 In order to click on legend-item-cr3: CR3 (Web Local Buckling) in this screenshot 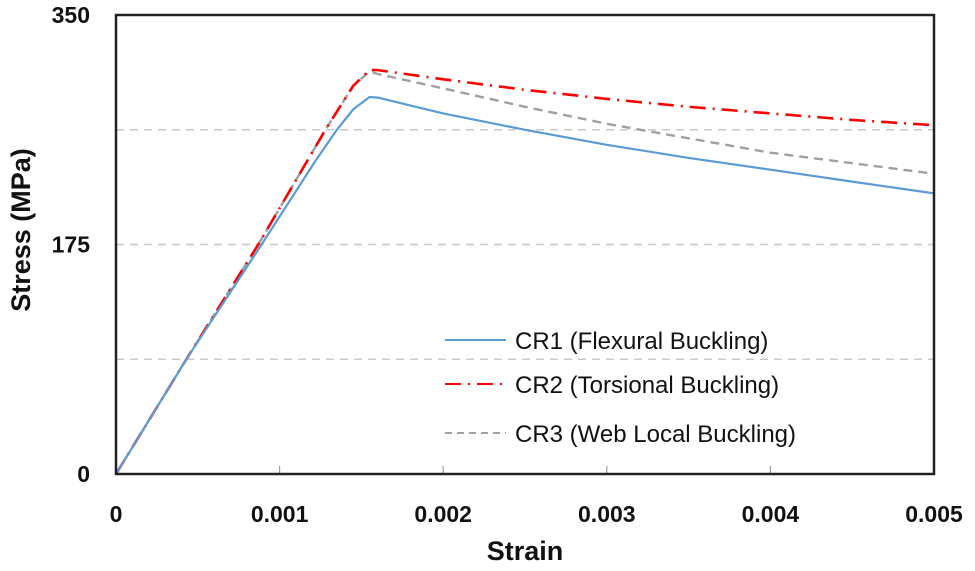, I will do `click(620, 434)`.